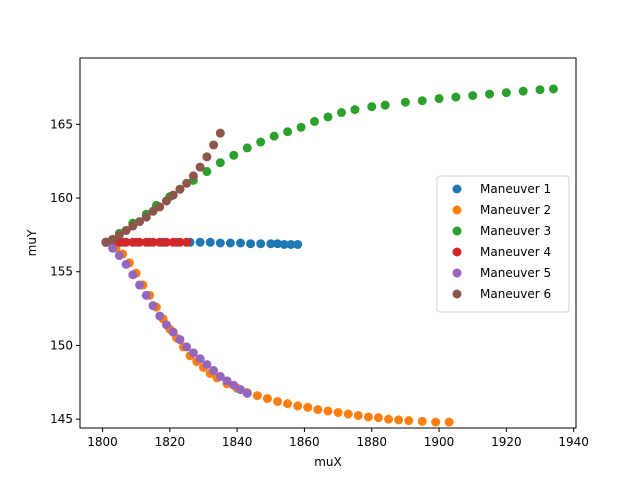 This screenshot has width=640, height=480. I want to click on legend-label: Maneuver 5, so click(515, 273).